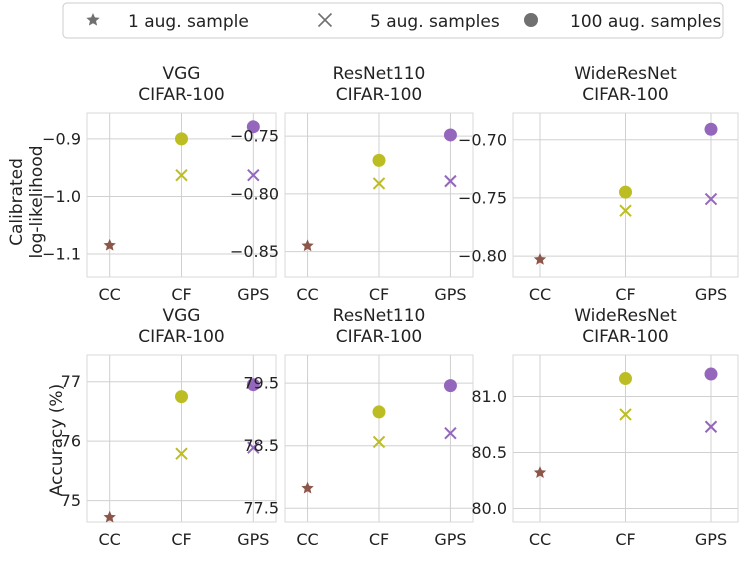 The width and height of the screenshot is (747, 562). I want to click on y-tick-label: −0.9, so click(61, 138).